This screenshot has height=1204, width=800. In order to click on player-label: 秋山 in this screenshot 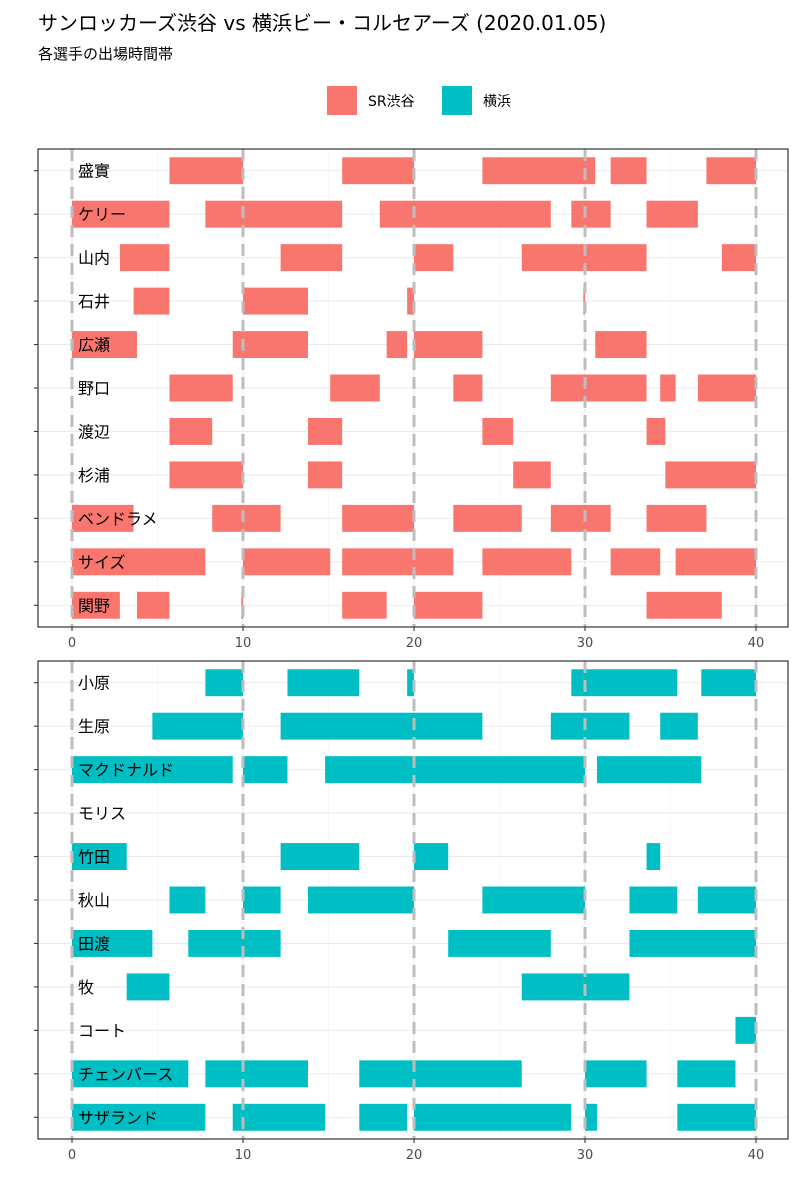, I will do `click(94, 900)`.